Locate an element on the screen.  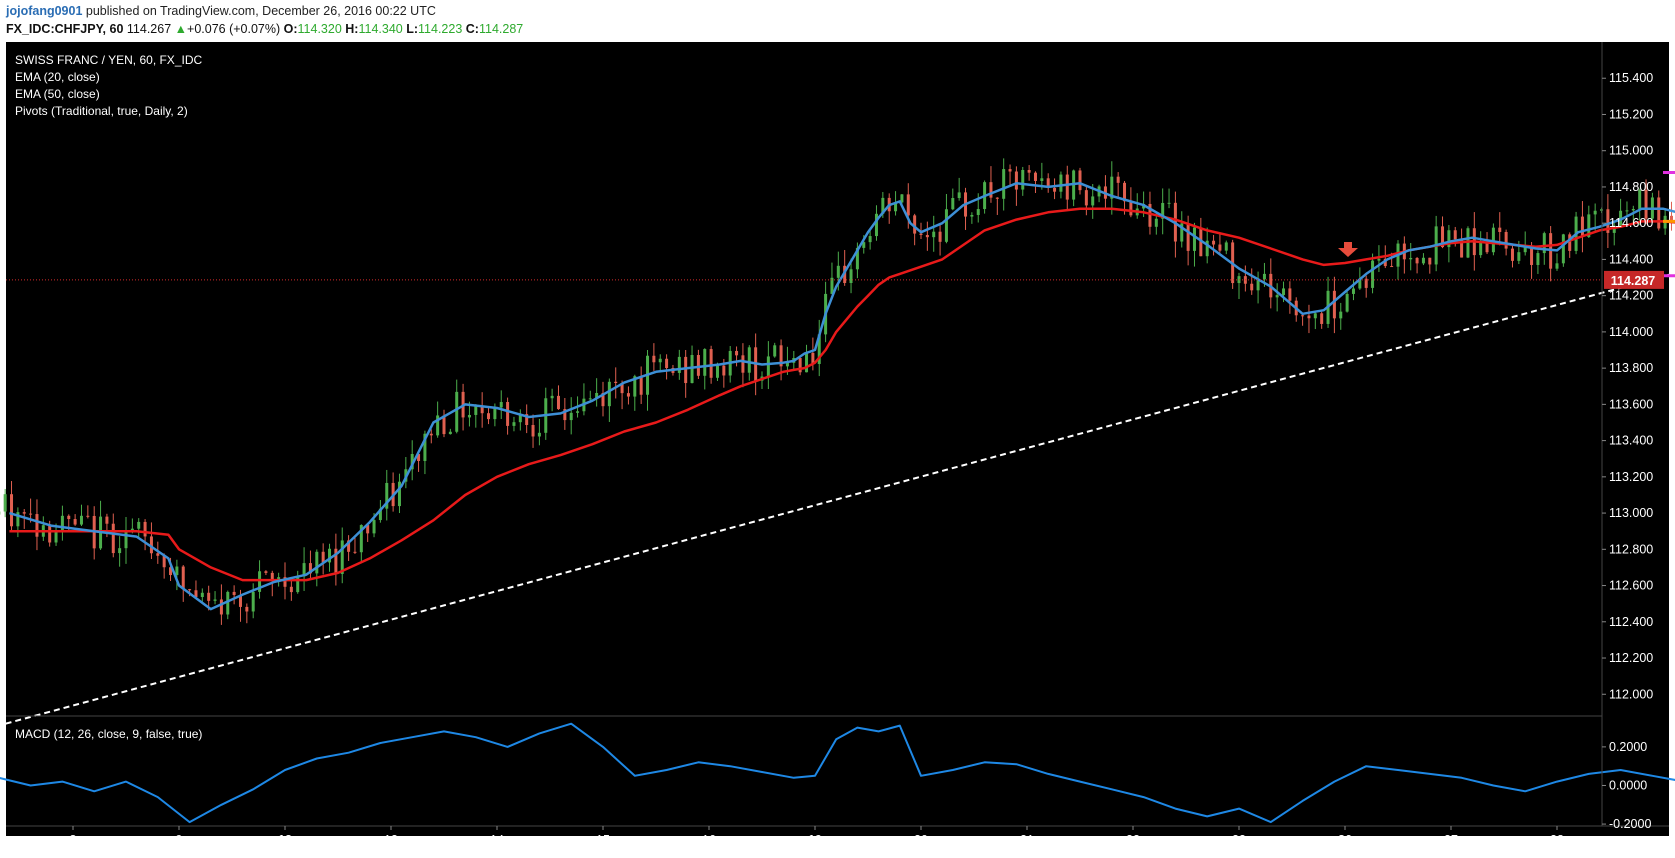
price-axis-background is located at coordinates (1635, 439).